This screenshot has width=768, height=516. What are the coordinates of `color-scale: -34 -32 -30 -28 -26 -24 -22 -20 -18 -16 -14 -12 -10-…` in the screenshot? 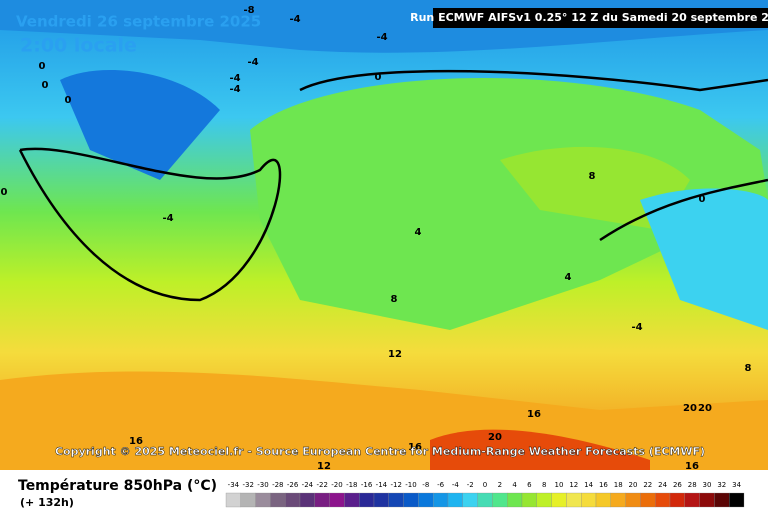 It's located at (485, 494).